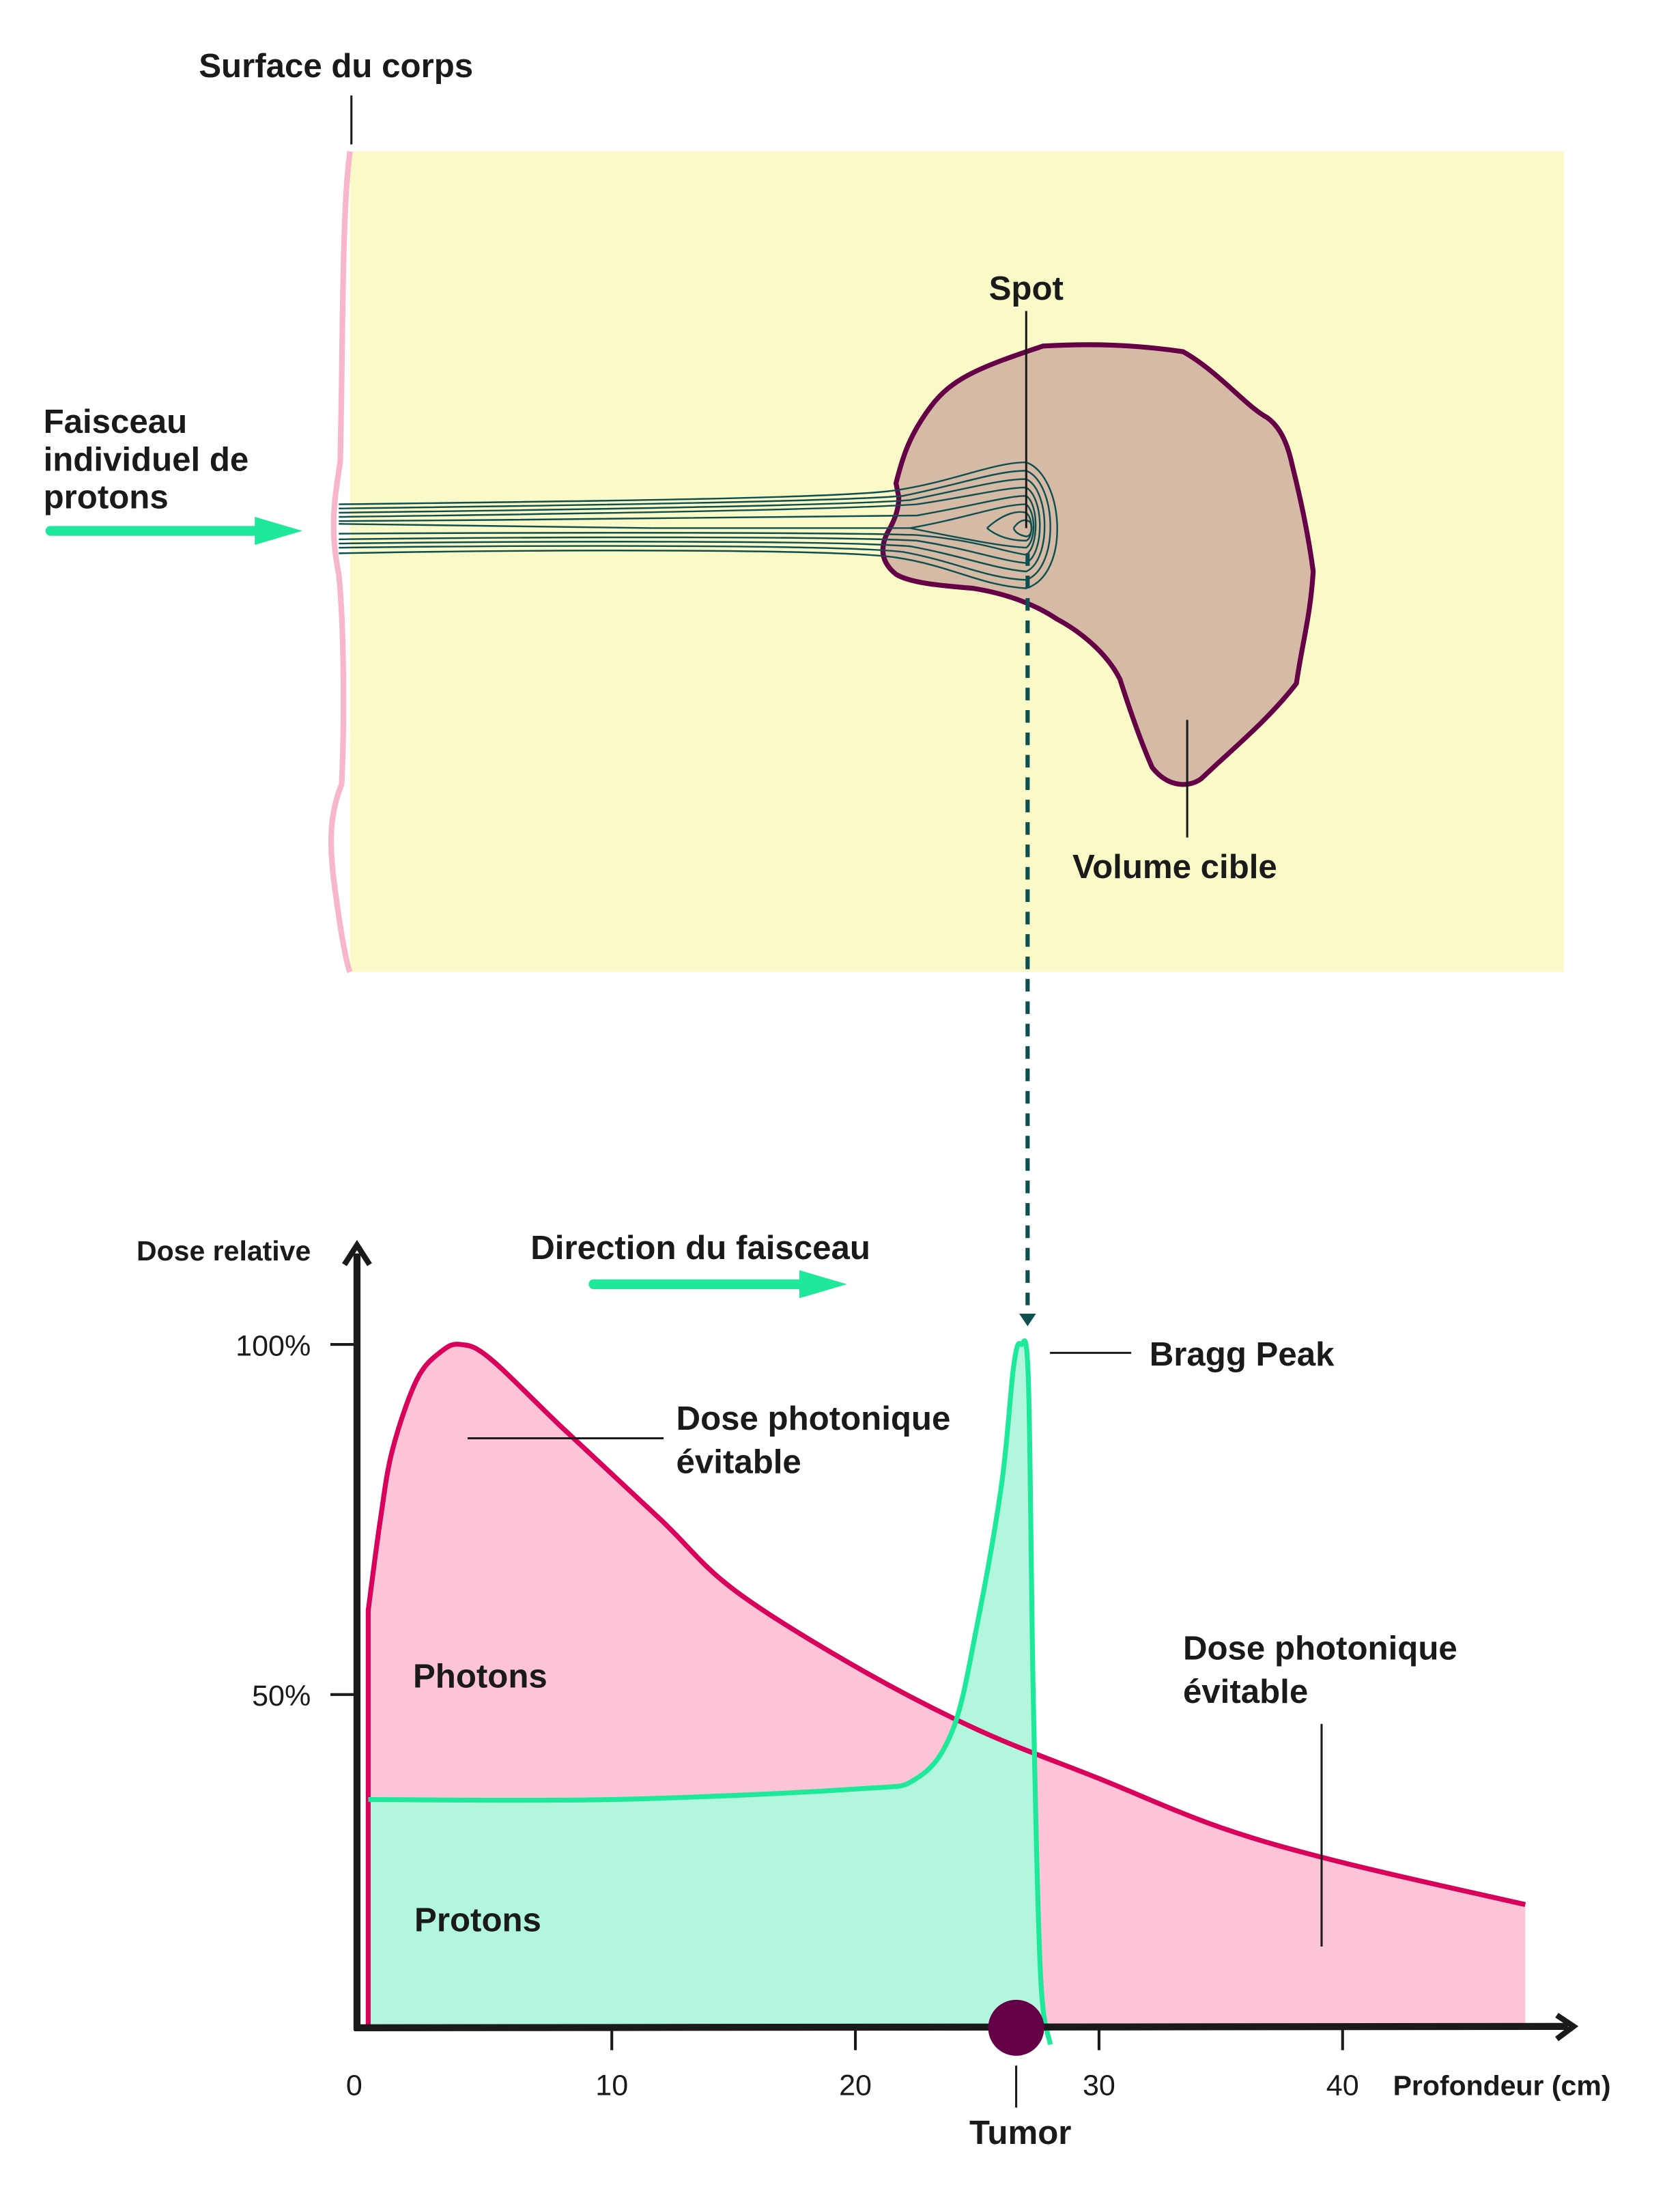  Describe the element at coordinates (1342, 2085) in the screenshot. I see `x-tick-label: 40` at that location.